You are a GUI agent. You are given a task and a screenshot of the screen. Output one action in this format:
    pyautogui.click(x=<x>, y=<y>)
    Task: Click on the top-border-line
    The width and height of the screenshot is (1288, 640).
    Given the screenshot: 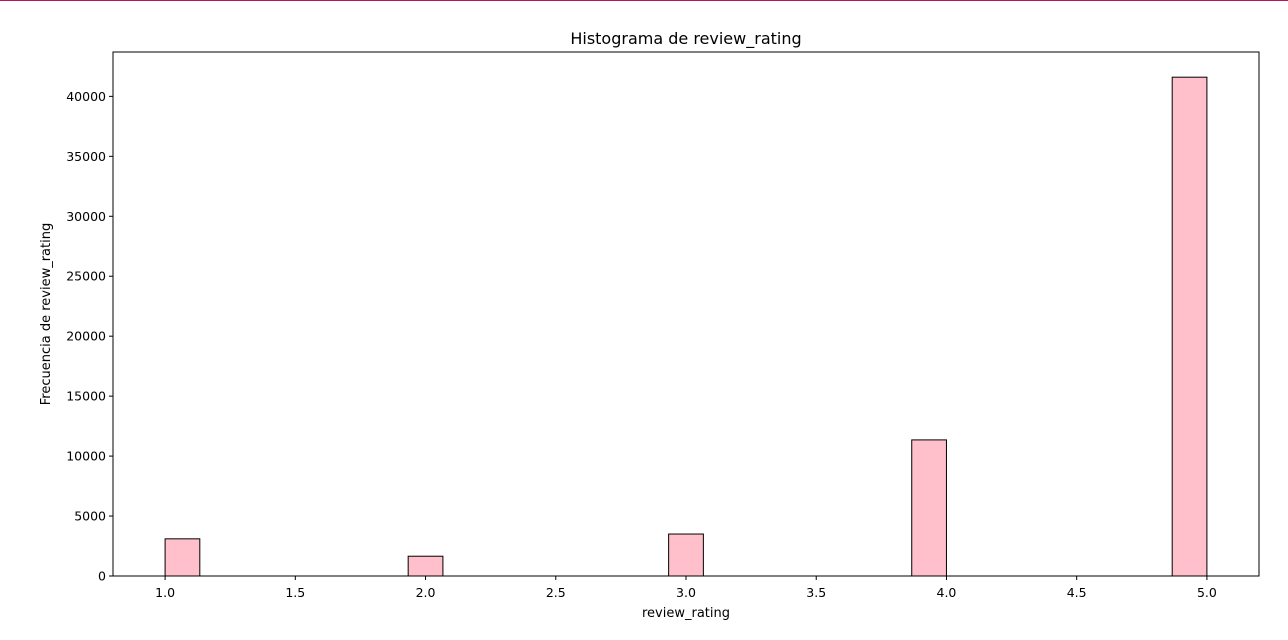 What is the action you would take?
    pyautogui.click(x=644, y=0)
    